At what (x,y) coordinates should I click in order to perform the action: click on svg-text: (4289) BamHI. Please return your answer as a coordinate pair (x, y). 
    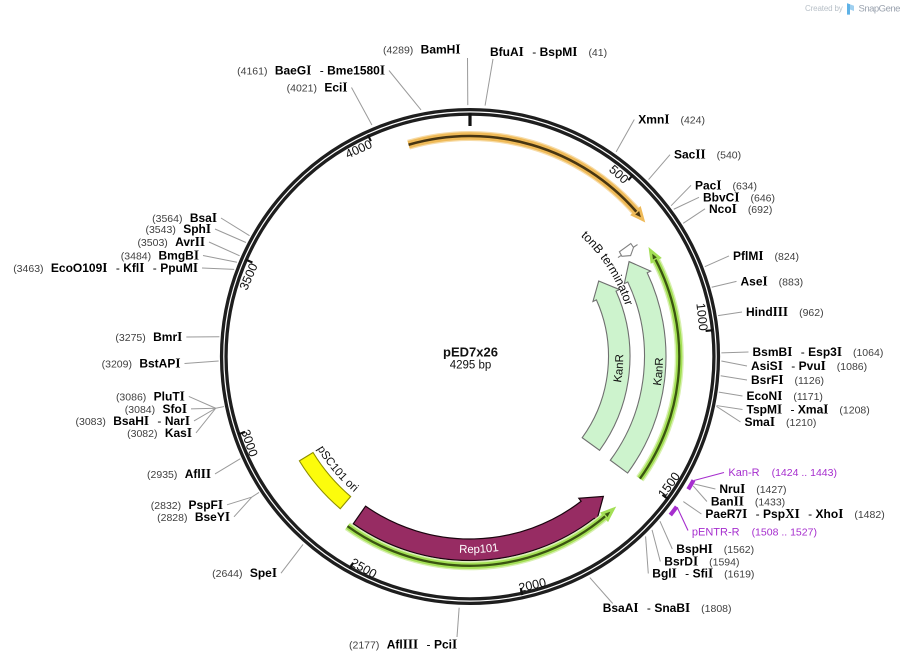
    Looking at the image, I should click on (422, 49).